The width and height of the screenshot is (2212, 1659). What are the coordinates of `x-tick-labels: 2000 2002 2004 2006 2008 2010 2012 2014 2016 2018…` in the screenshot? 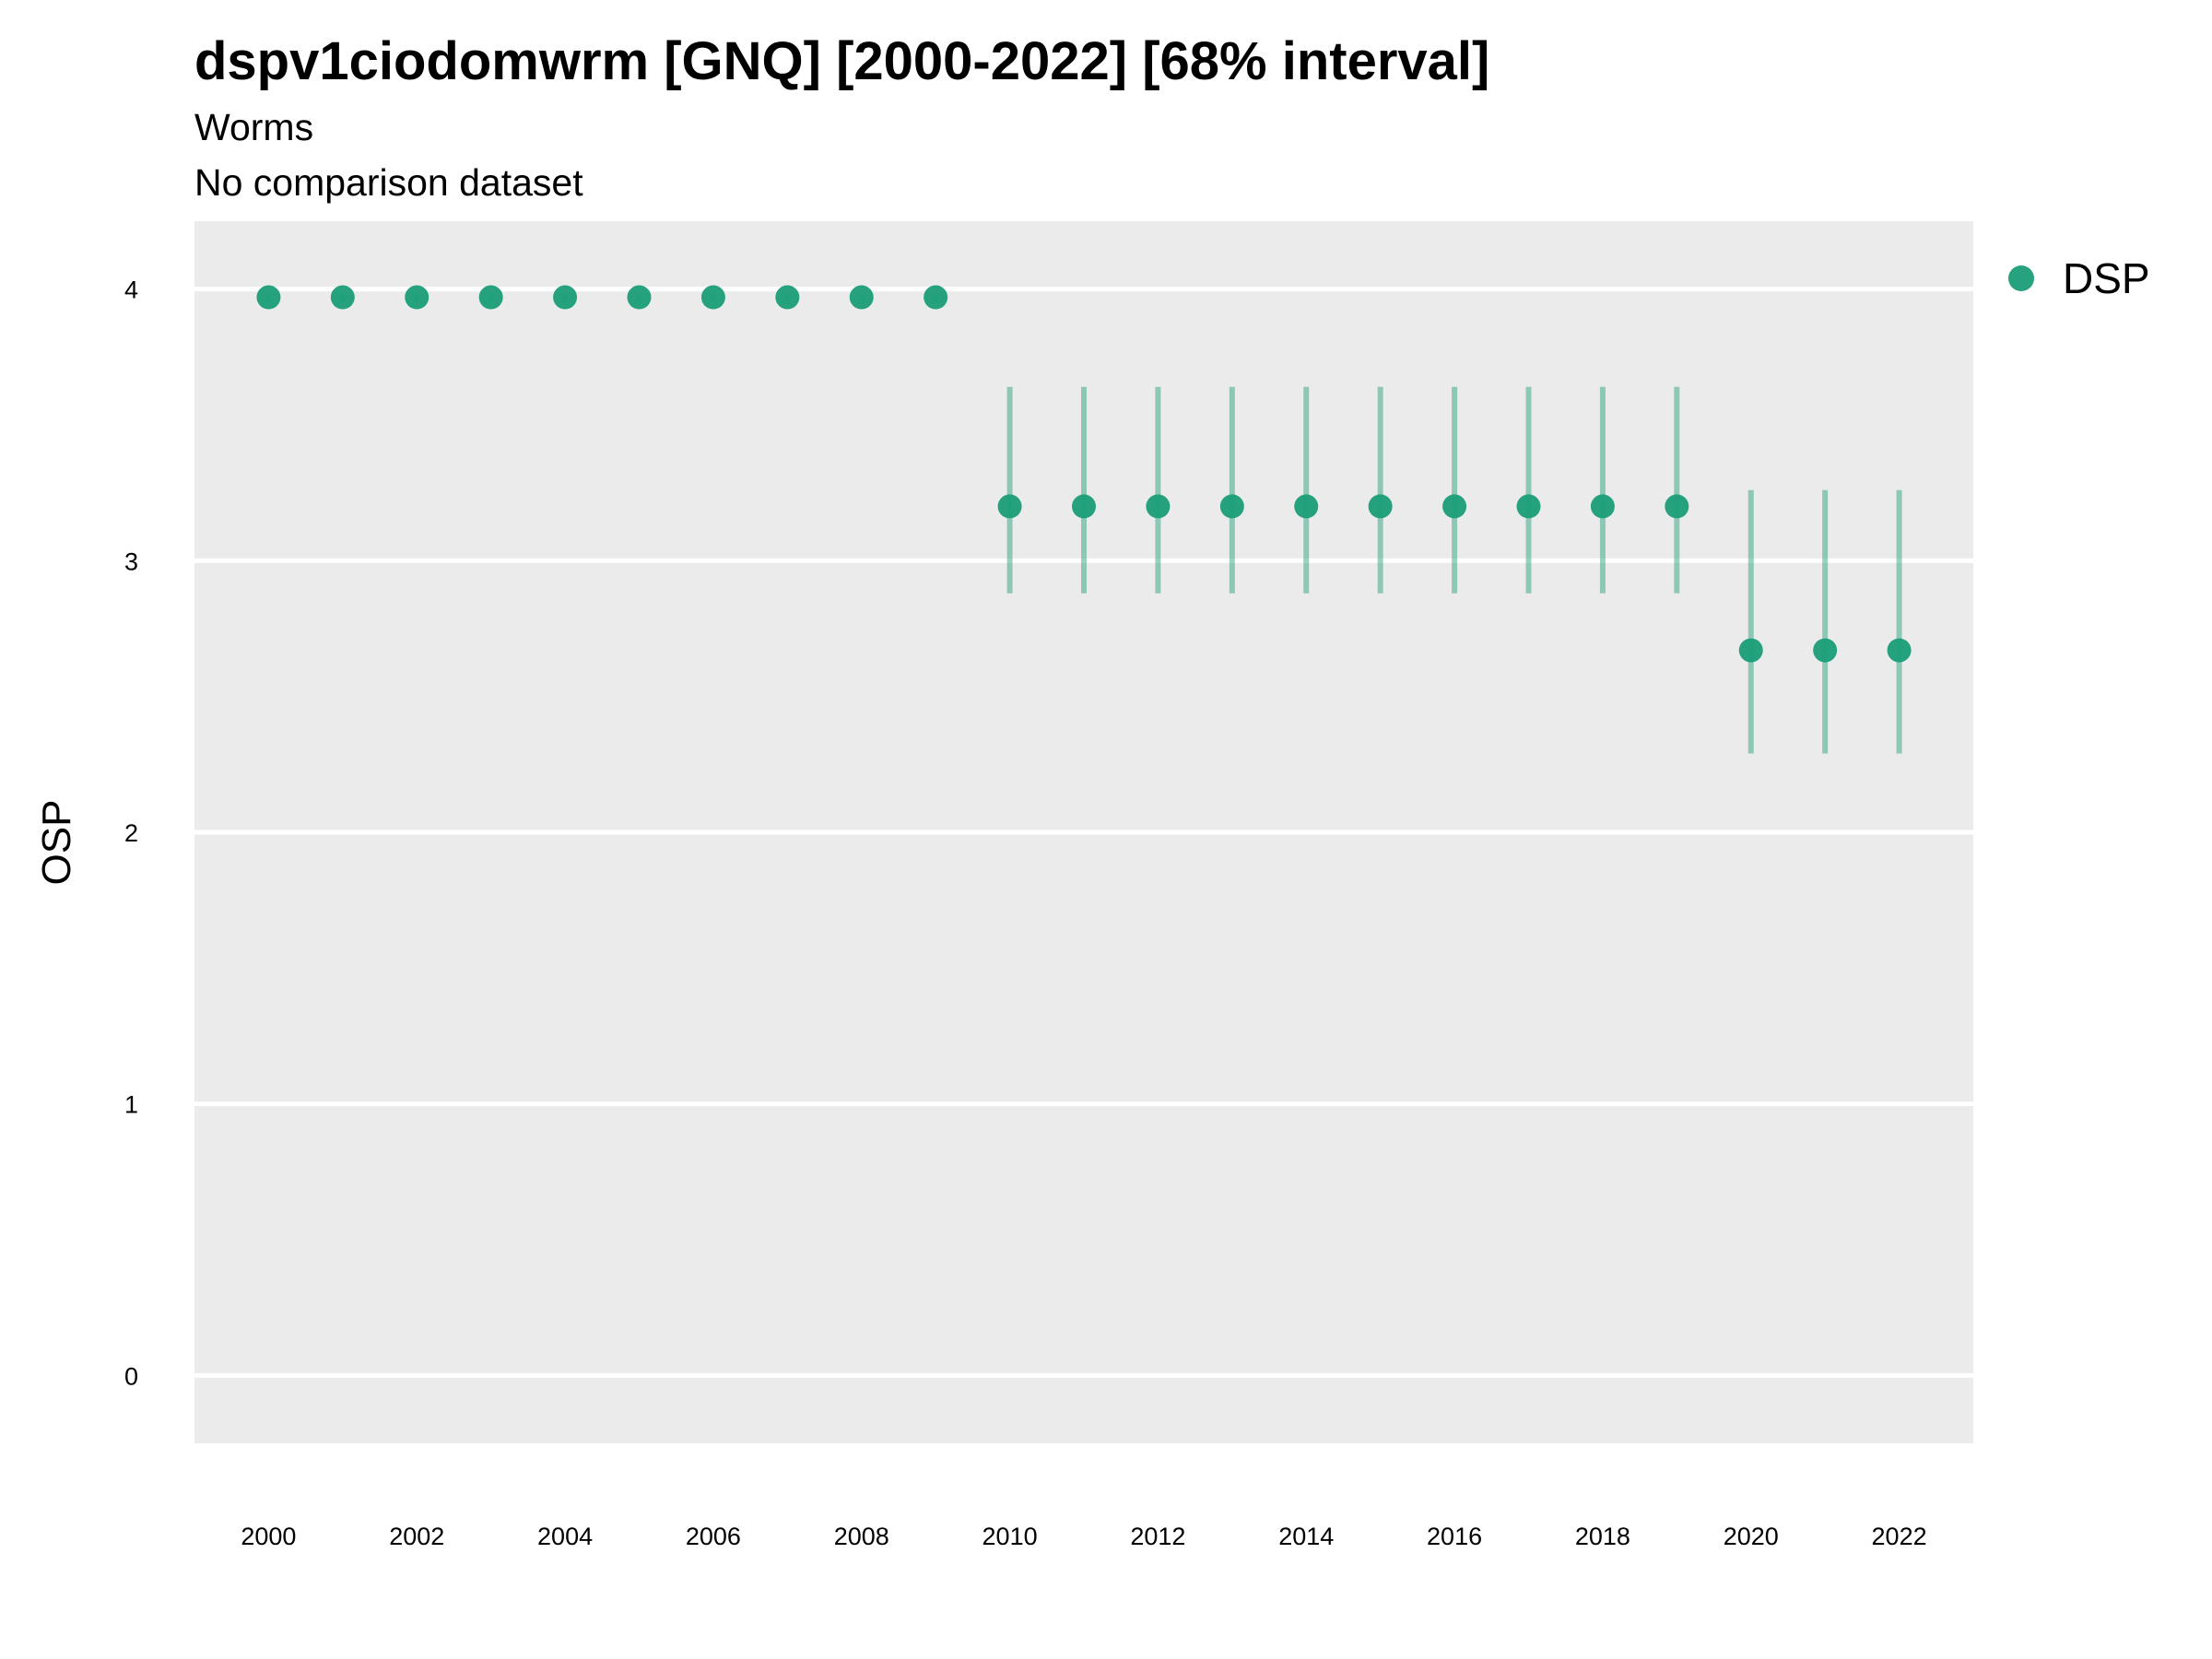 It's located at (1083, 1536).